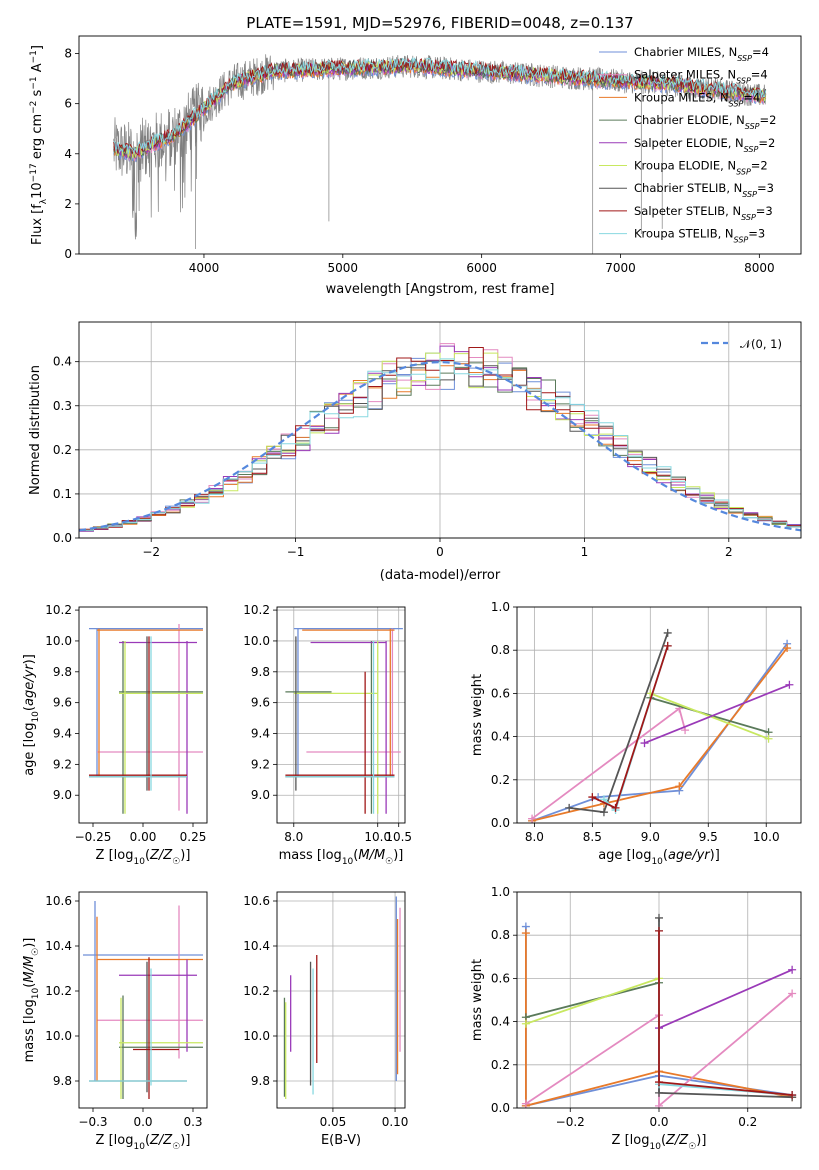 The width and height of the screenshot is (819, 1170). I want to click on x-tick-label: −1, so click(296, 552).